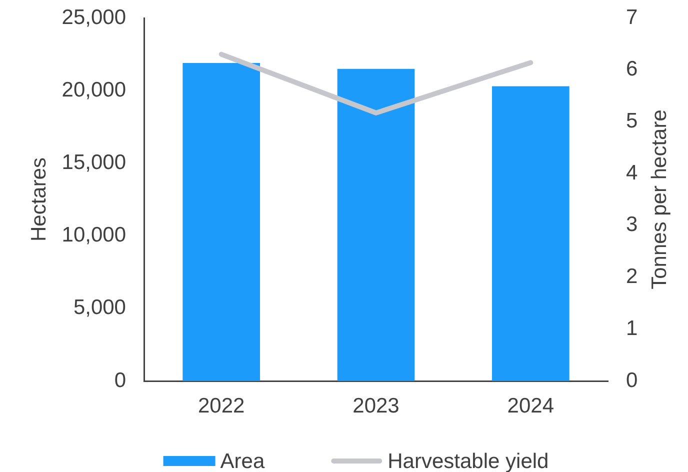 Image resolution: width=688 pixels, height=472 pixels. Describe the element at coordinates (632, 224) in the screenshot. I see `y2-tick-label: 3` at that location.